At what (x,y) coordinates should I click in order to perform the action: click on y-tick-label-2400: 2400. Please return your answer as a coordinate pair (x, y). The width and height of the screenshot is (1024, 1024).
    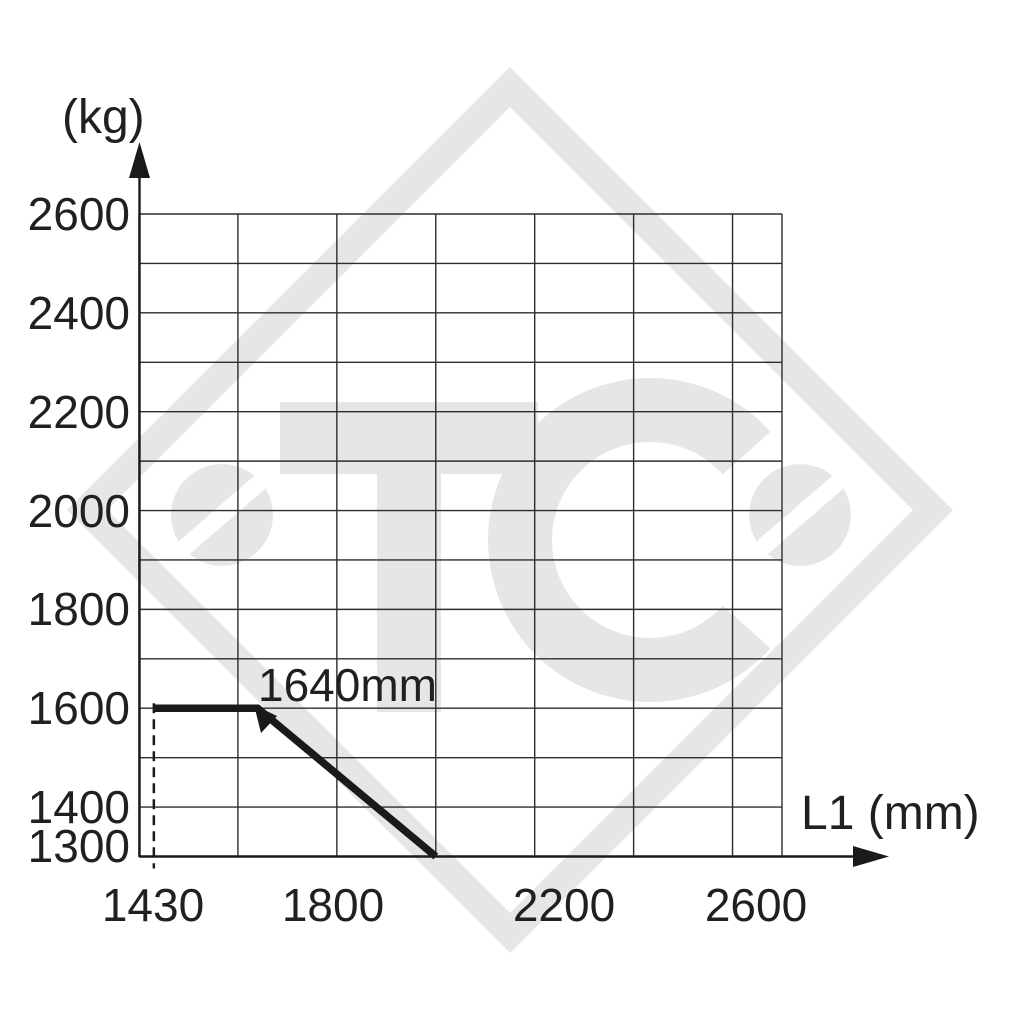
    Looking at the image, I should click on (78, 313).